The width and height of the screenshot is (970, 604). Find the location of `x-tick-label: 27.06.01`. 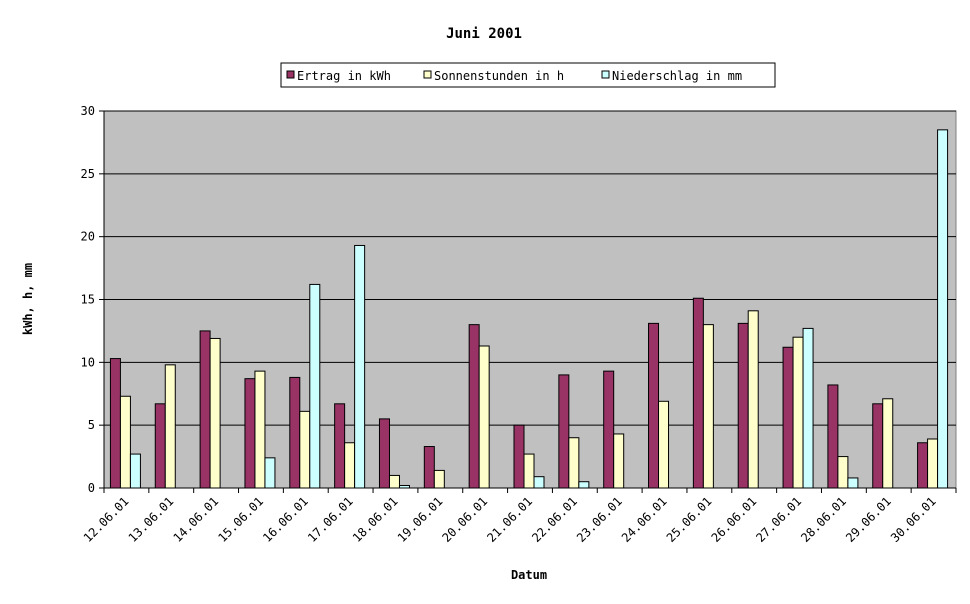

x-tick-label: 27.06.01 is located at coordinates (778, 519).